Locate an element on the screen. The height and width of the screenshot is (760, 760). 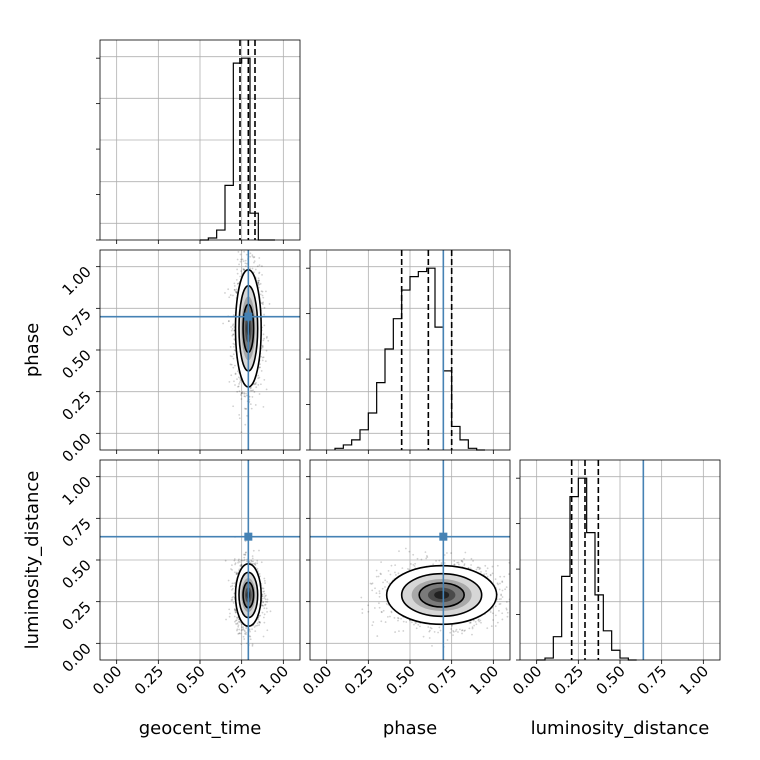
y-tick-label: 0.00 is located at coordinates (76, 657).